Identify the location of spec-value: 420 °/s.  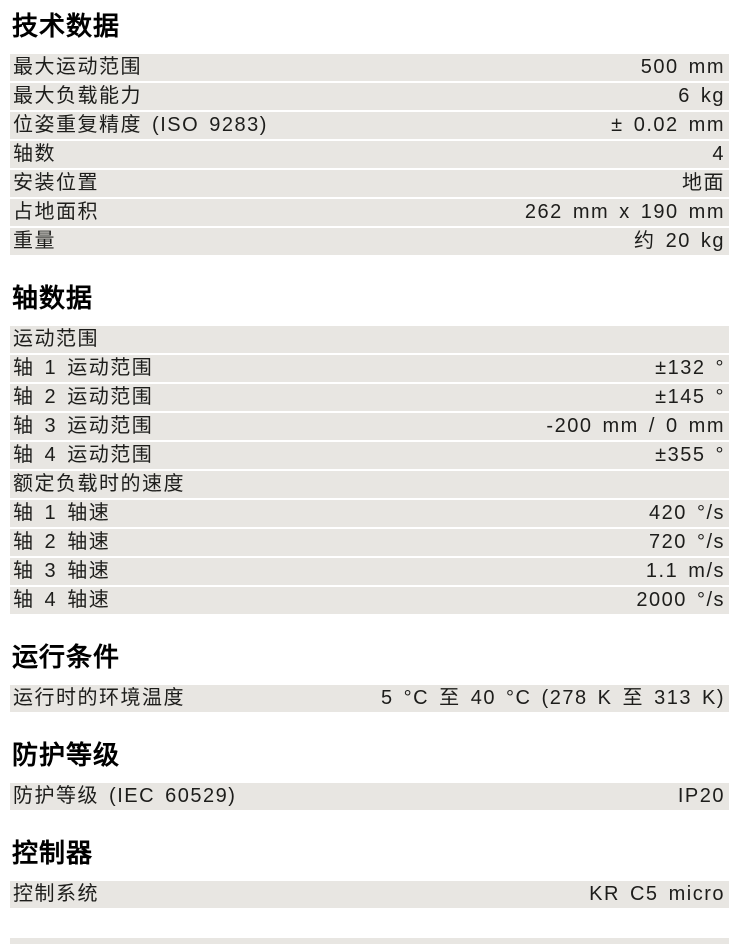
(687, 513).